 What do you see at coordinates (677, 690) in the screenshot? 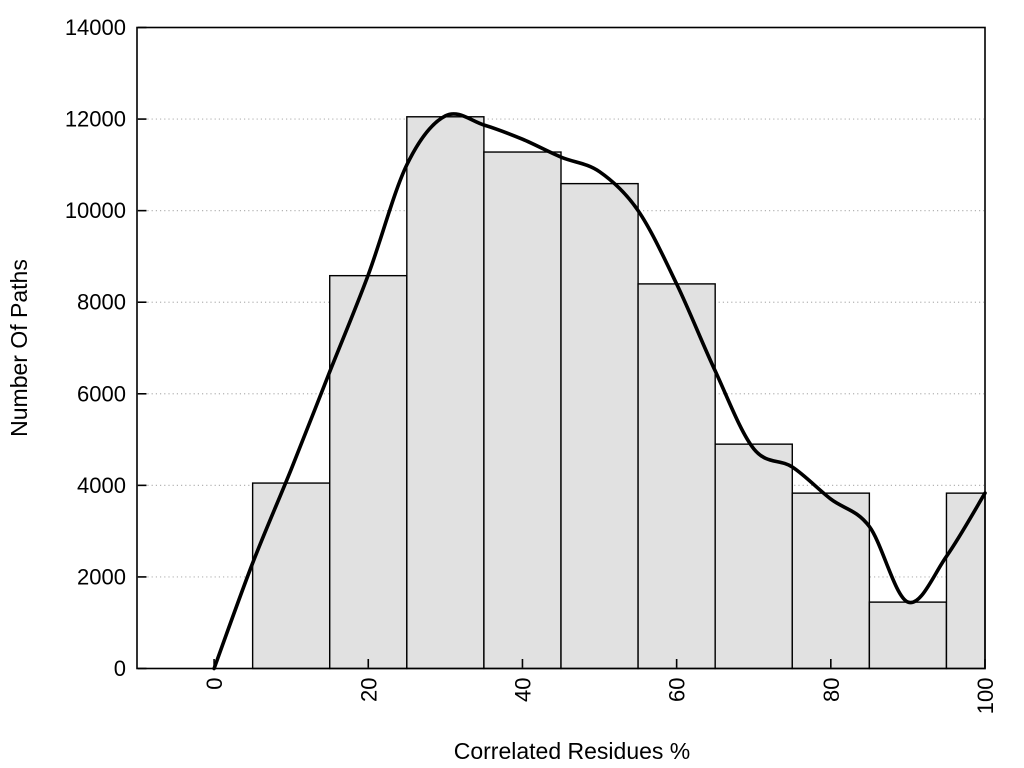
I see `x-tick-label: 60` at bounding box center [677, 690].